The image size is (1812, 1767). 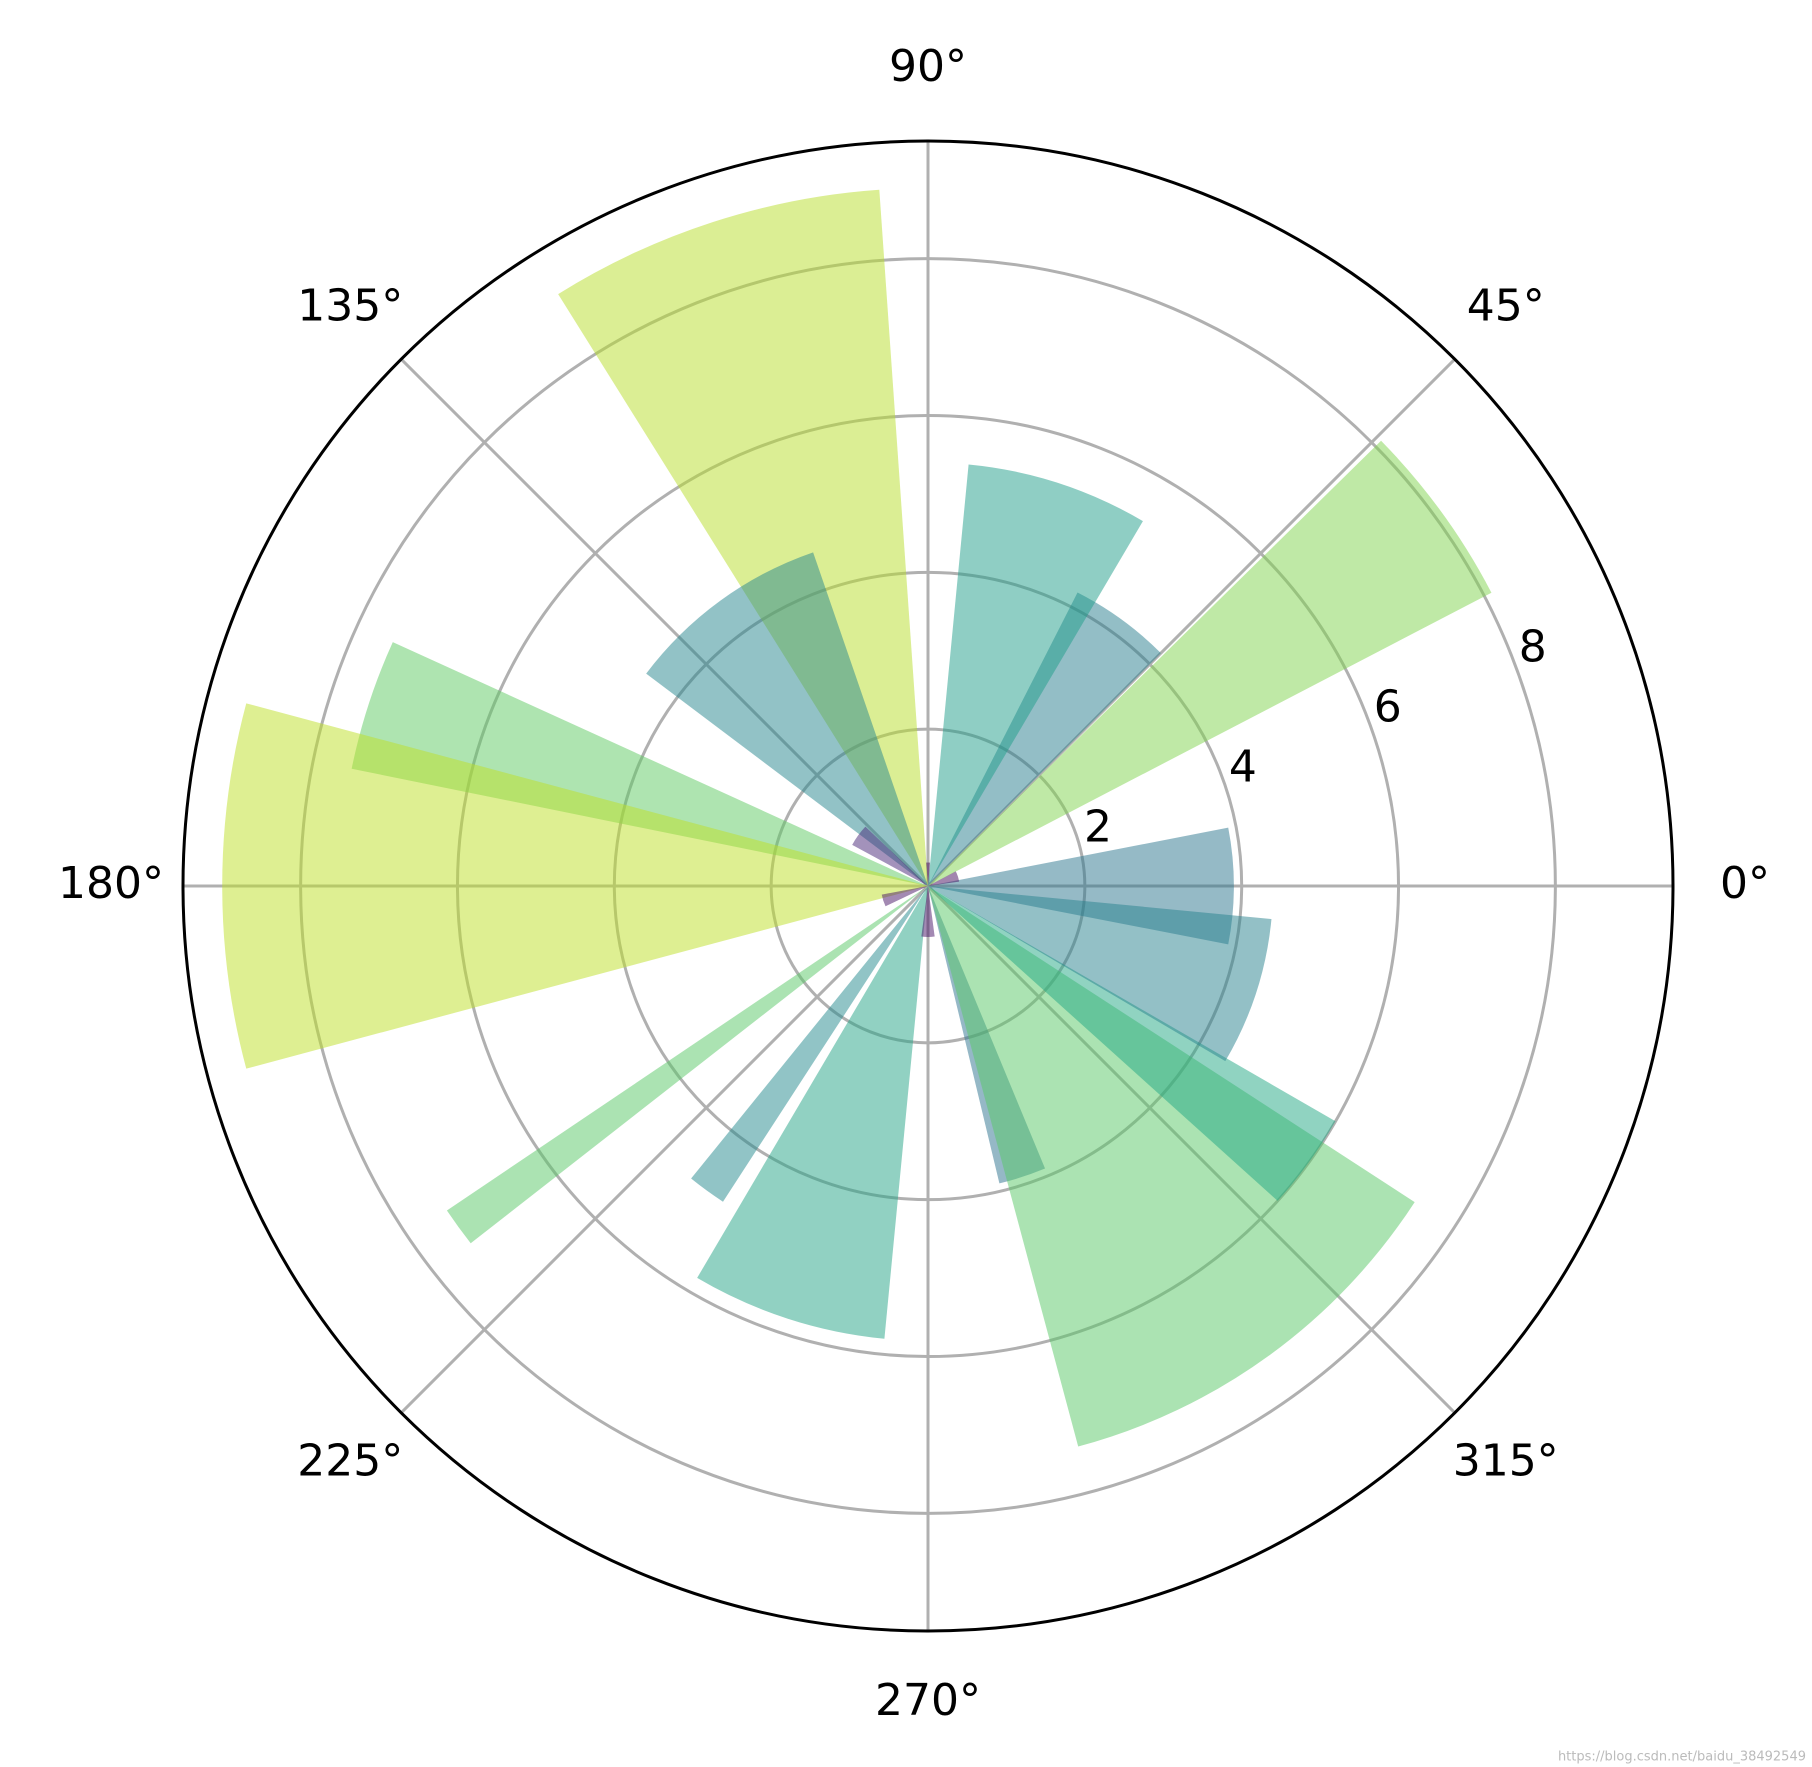 I want to click on angle-tick-label: 315°, so click(x=1506, y=1461).